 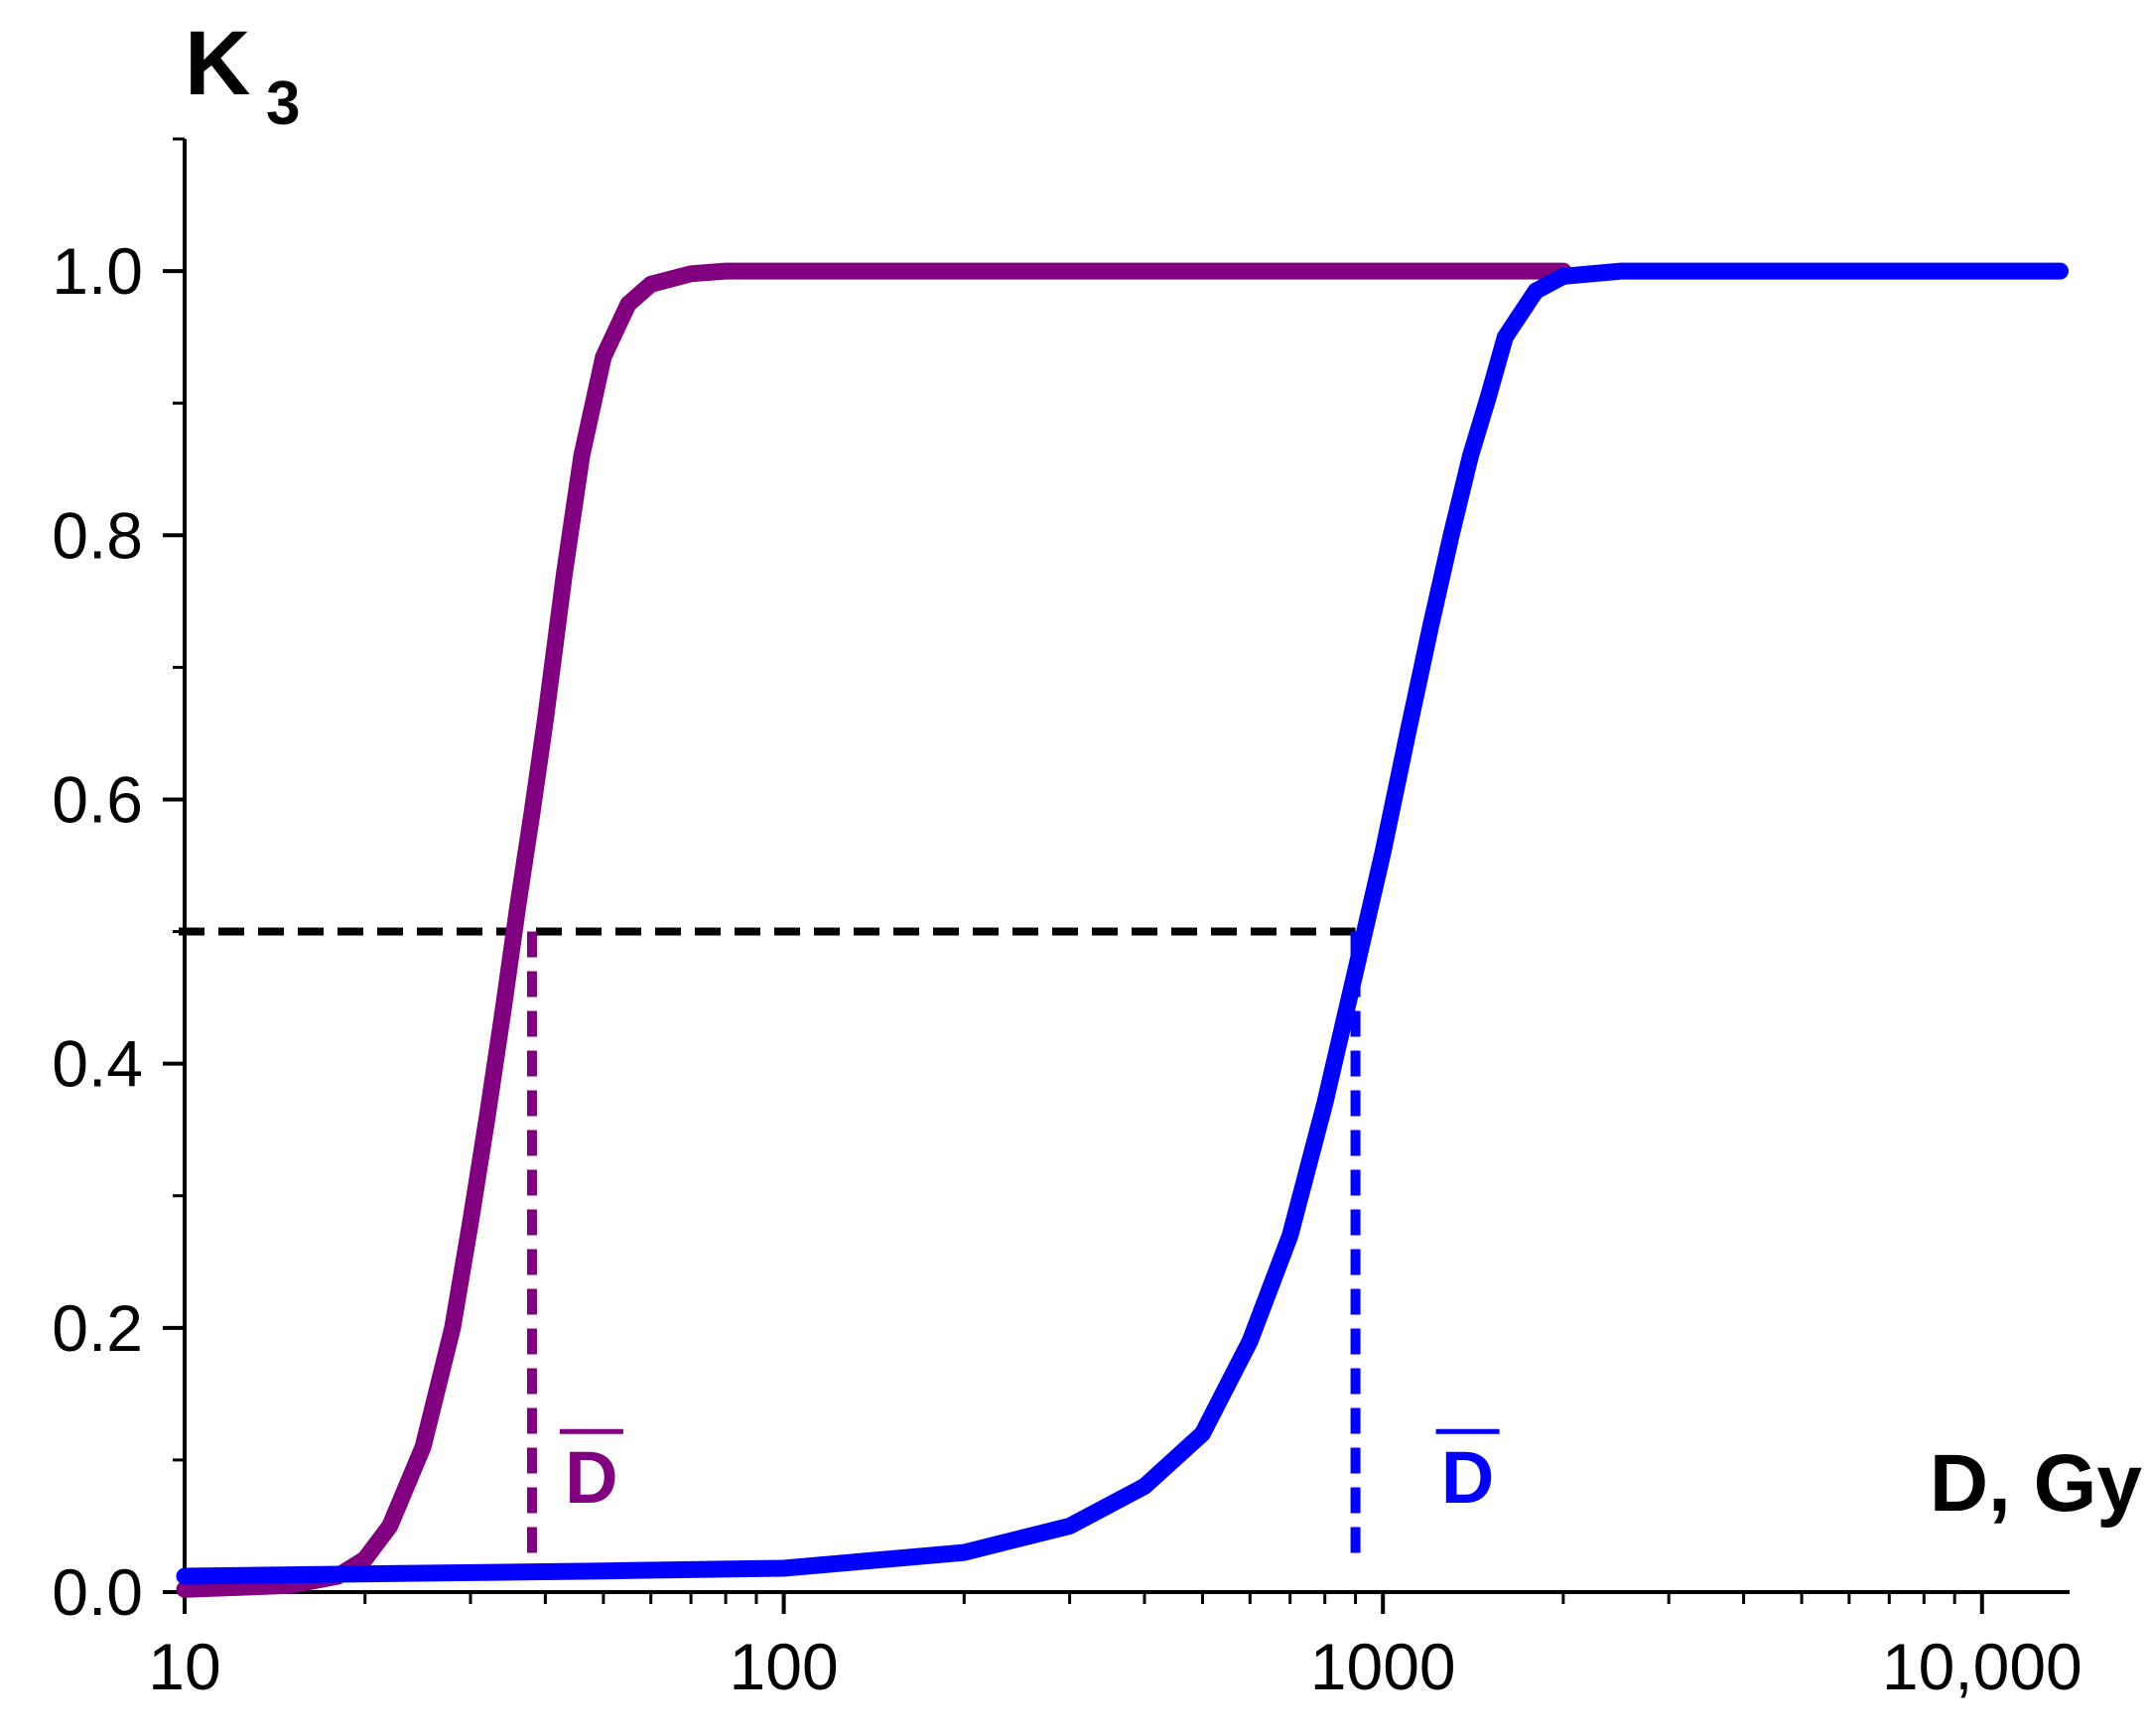 I want to click on y-tick-label: 1.0, so click(x=97, y=271).